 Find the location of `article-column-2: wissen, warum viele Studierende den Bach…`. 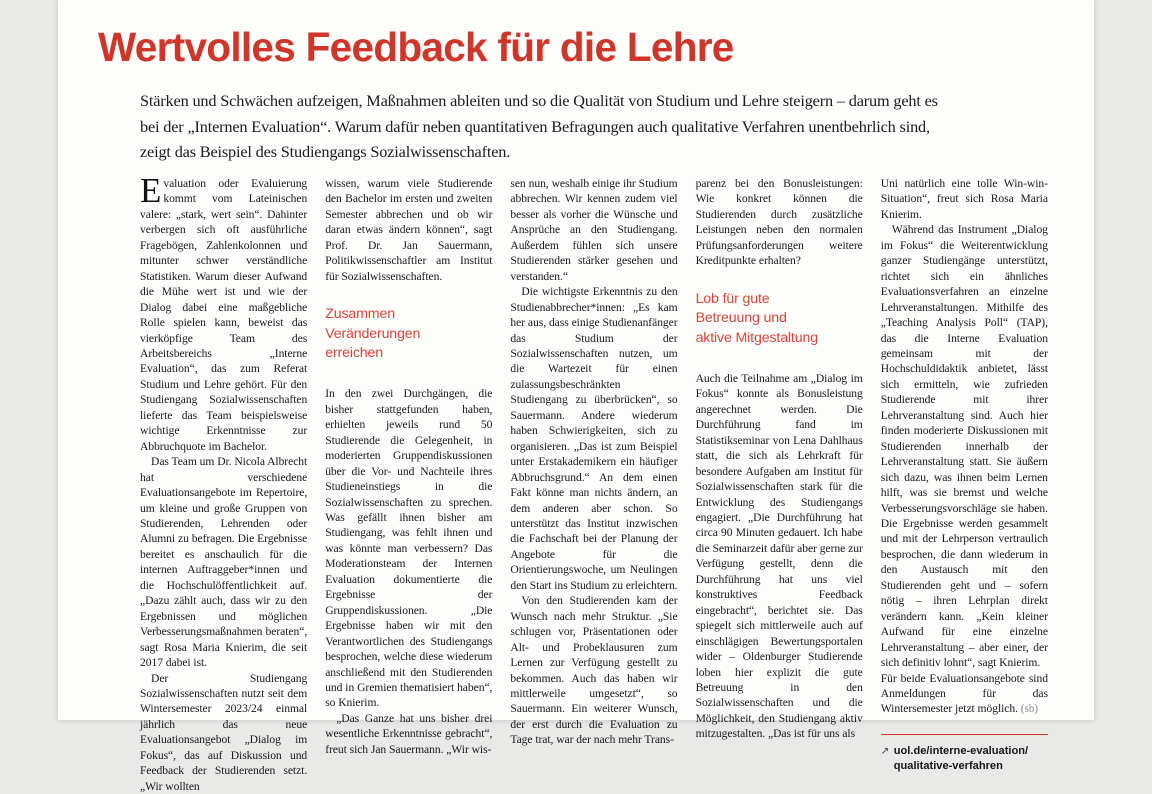

article-column-2: wissen, warum viele Studierende den Bach… is located at coordinates (417, 437).